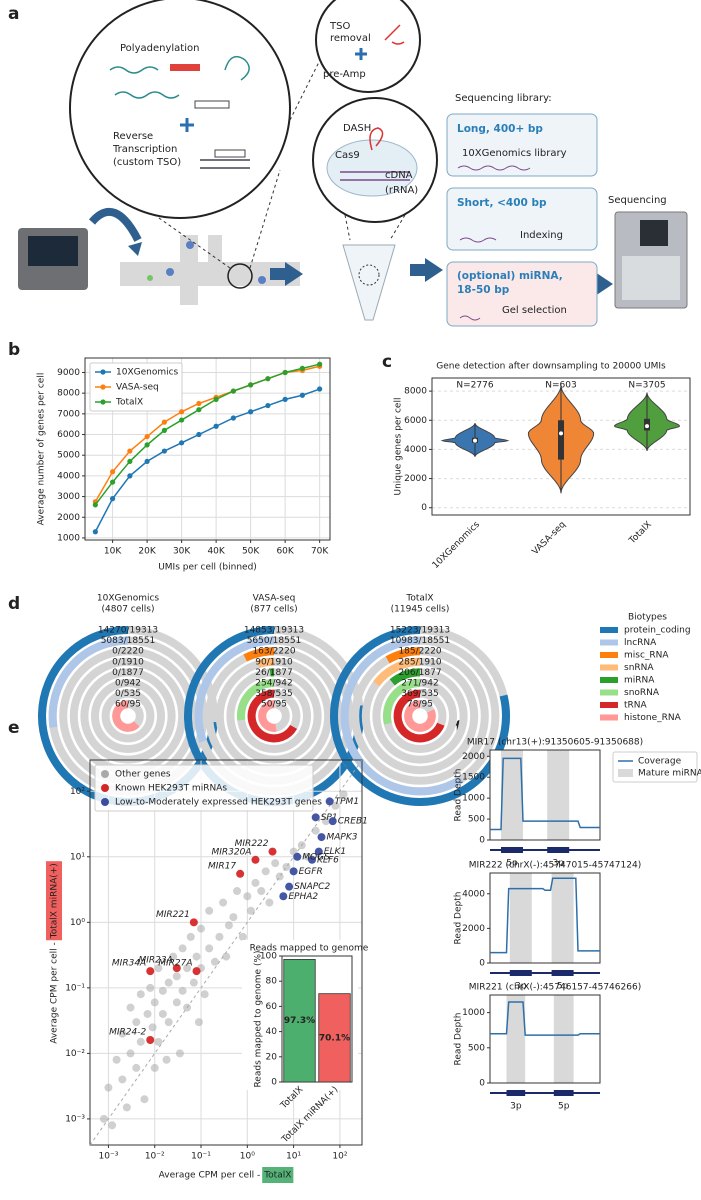 The width and height of the screenshot is (701, 1200). Describe the element at coordinates (541, 235) in the screenshot. I see `library-text: Indexing` at that location.